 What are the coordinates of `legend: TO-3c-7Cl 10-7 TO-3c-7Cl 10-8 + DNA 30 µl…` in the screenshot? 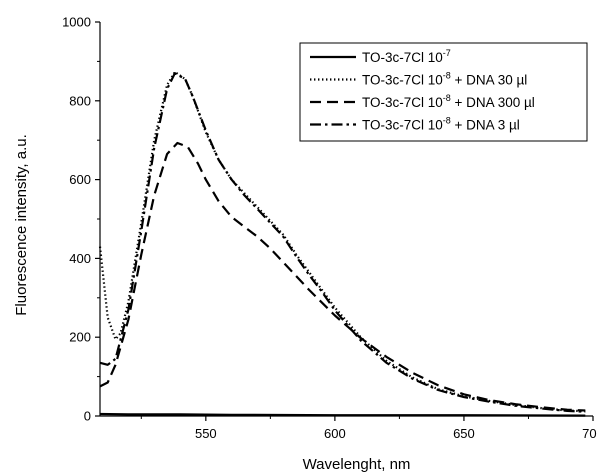 It's located at (443, 92).